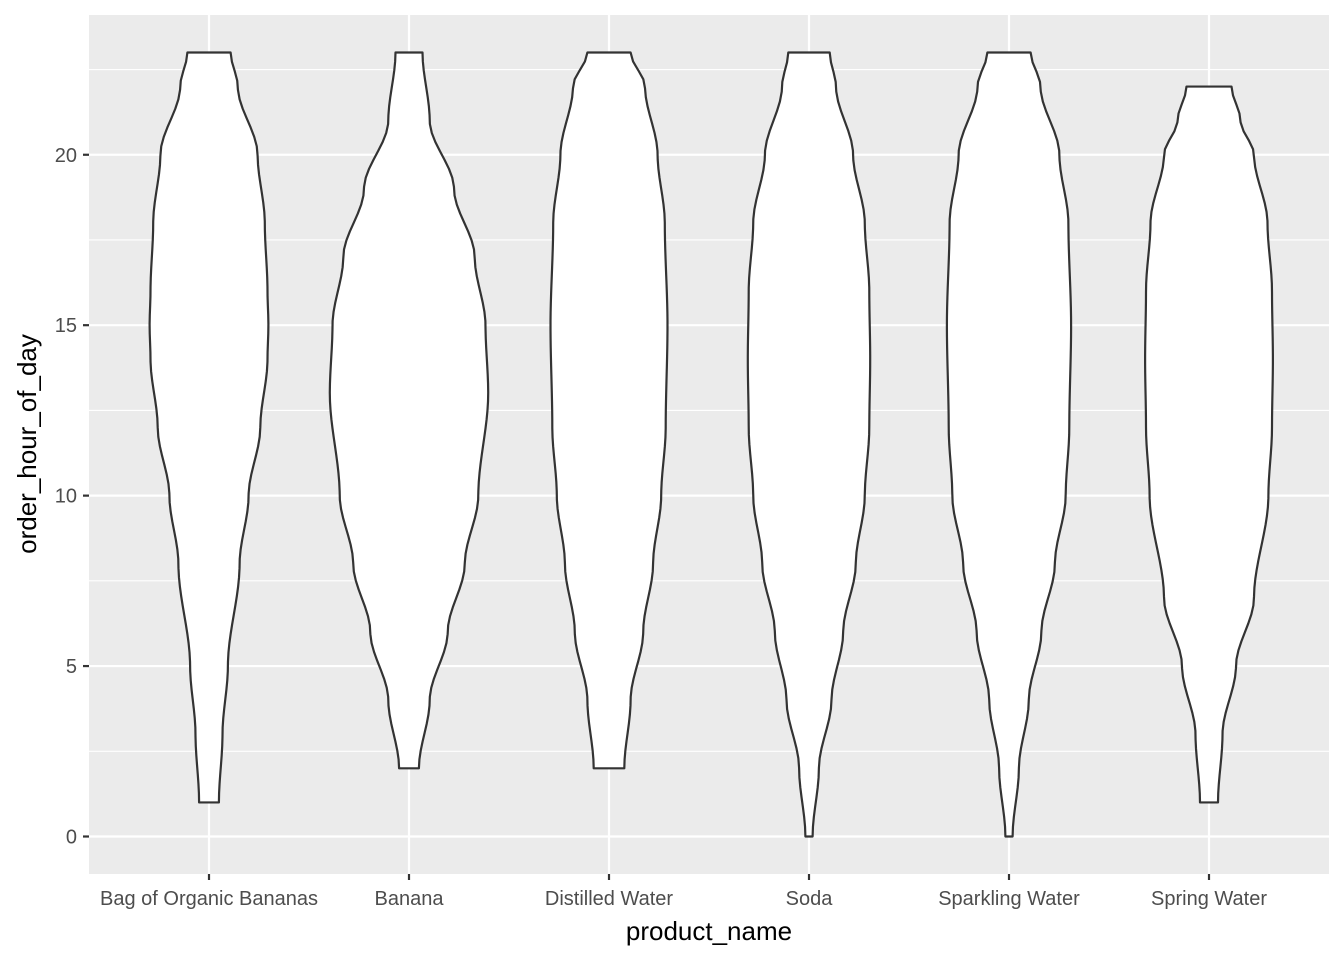  Describe the element at coordinates (71, 838) in the screenshot. I see `y-tick-label: 0` at that location.